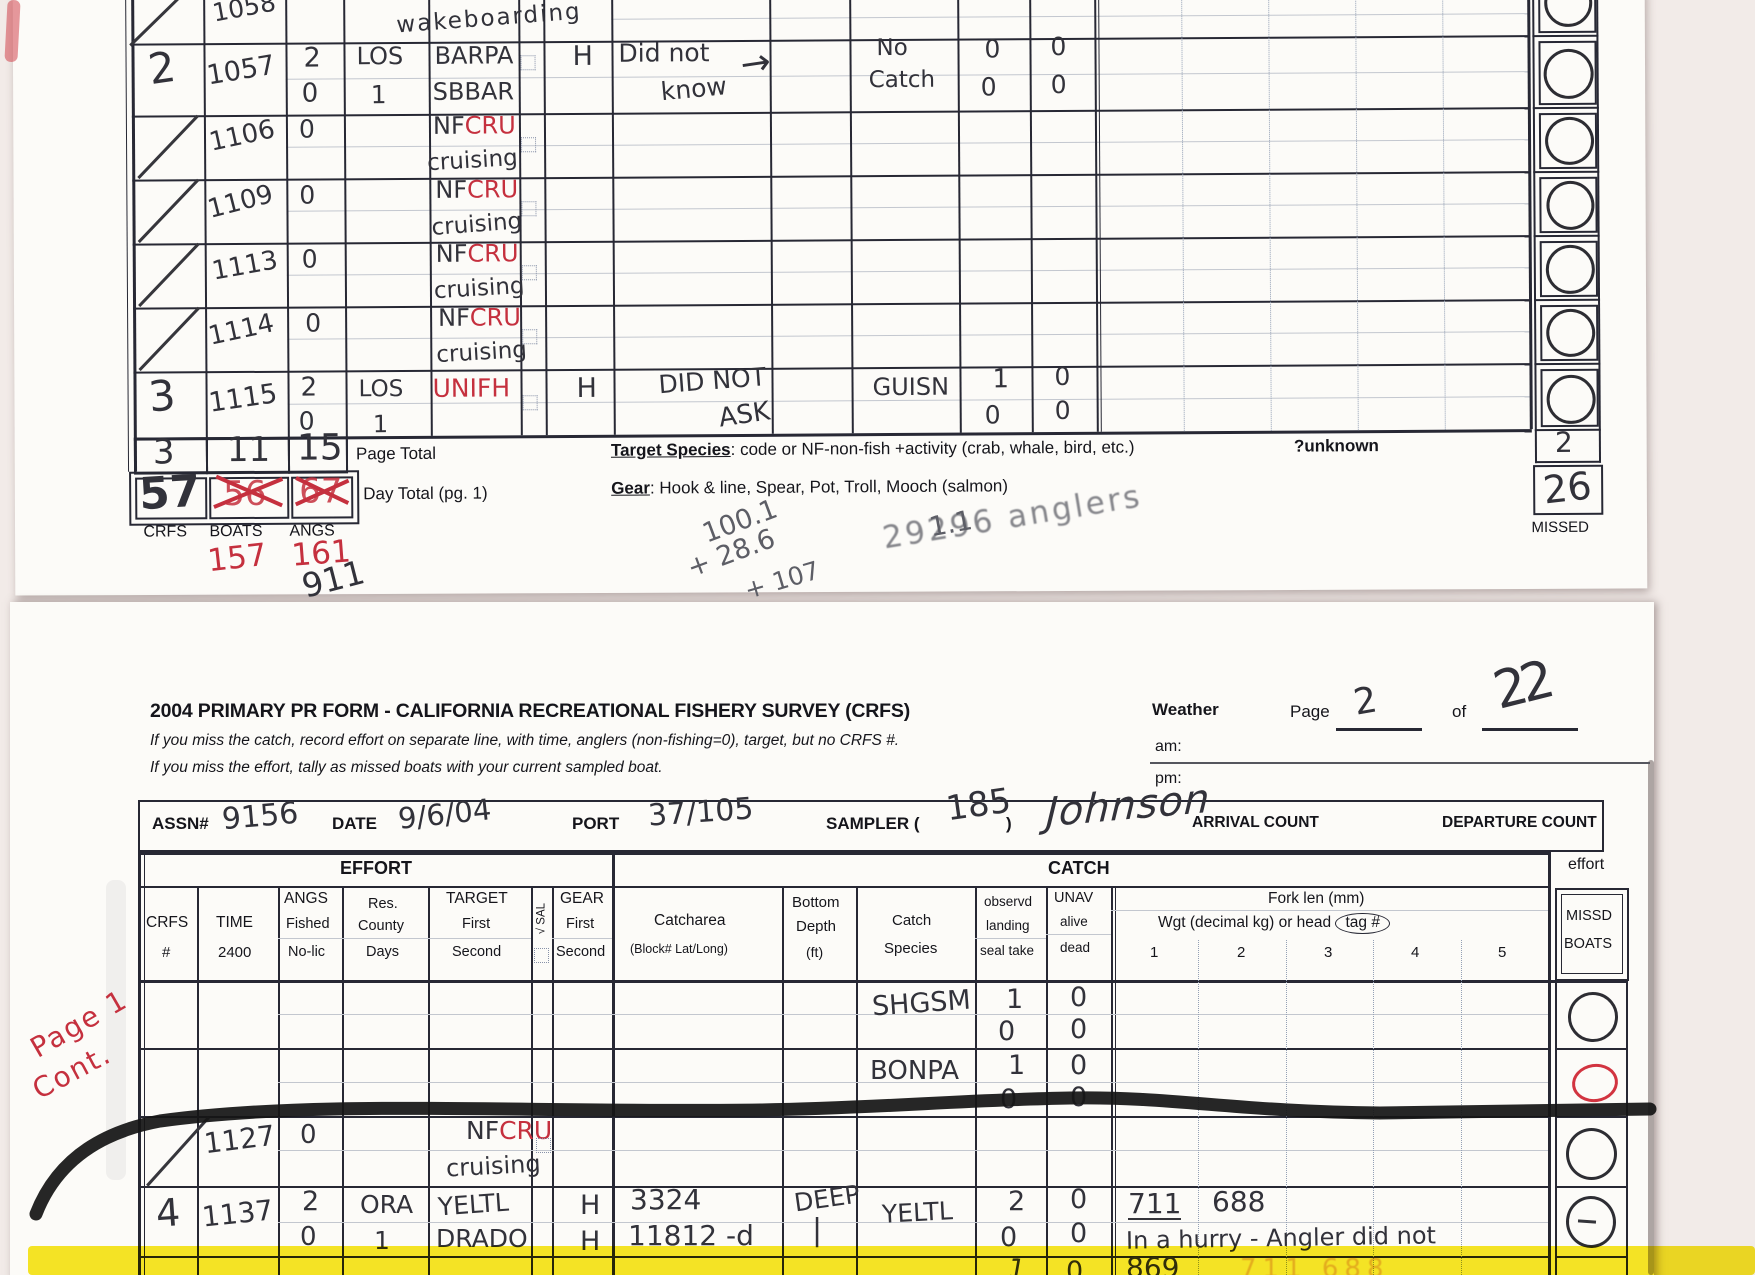 The image size is (1755, 1275). What do you see at coordinates (891, 1260) in the screenshot?
I see `yellow-highlight-strip` at bounding box center [891, 1260].